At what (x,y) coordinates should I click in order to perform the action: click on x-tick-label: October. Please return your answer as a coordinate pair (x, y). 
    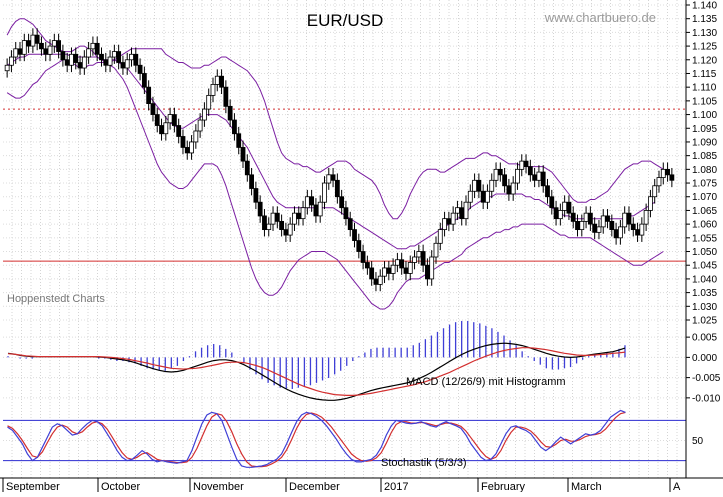
    Looking at the image, I should click on (120, 486).